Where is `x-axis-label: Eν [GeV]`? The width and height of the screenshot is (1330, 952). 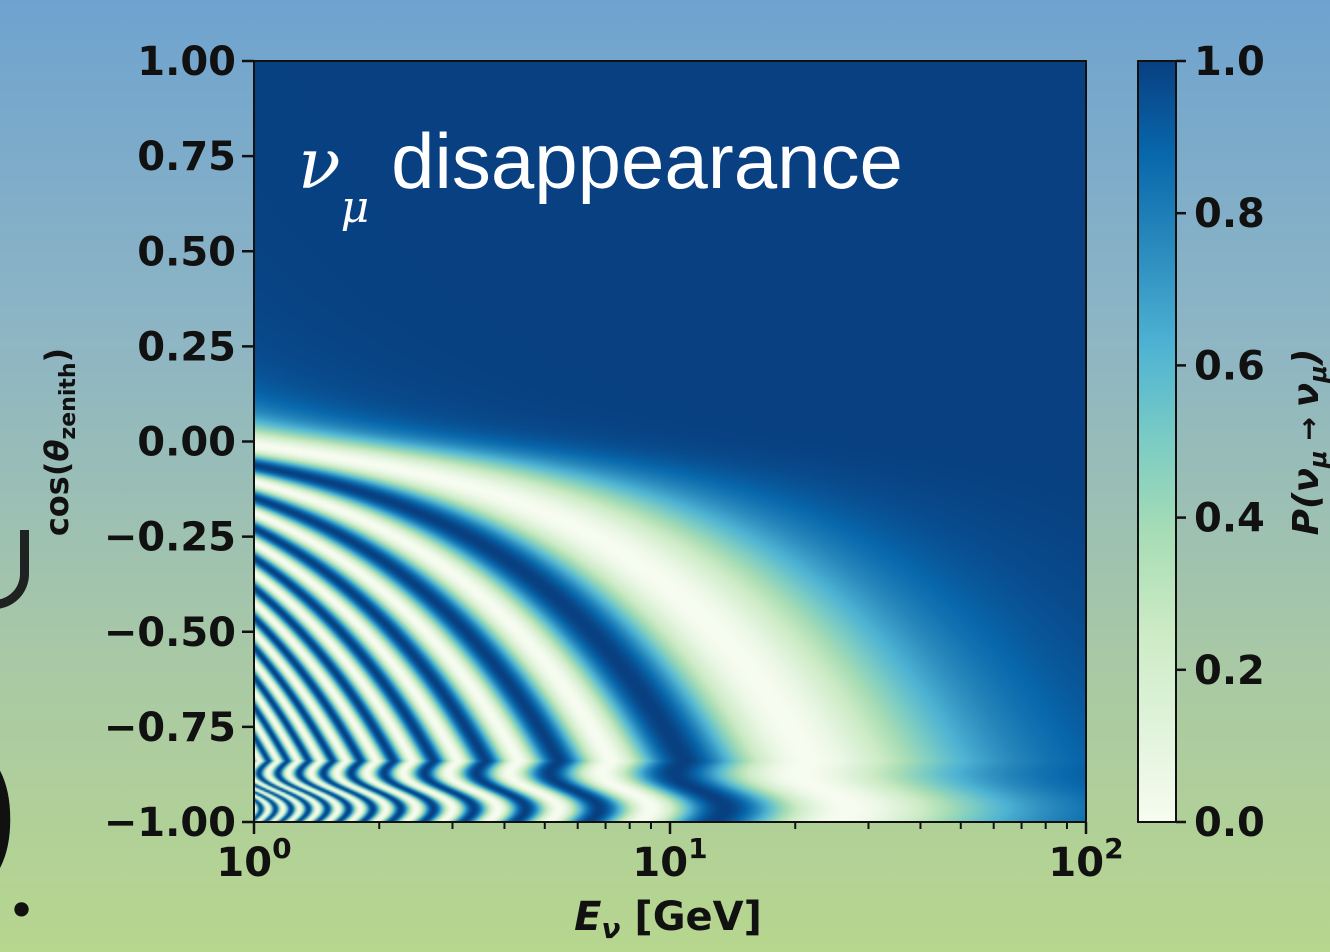 x-axis-label: Eν [GeV] is located at coordinates (668, 919).